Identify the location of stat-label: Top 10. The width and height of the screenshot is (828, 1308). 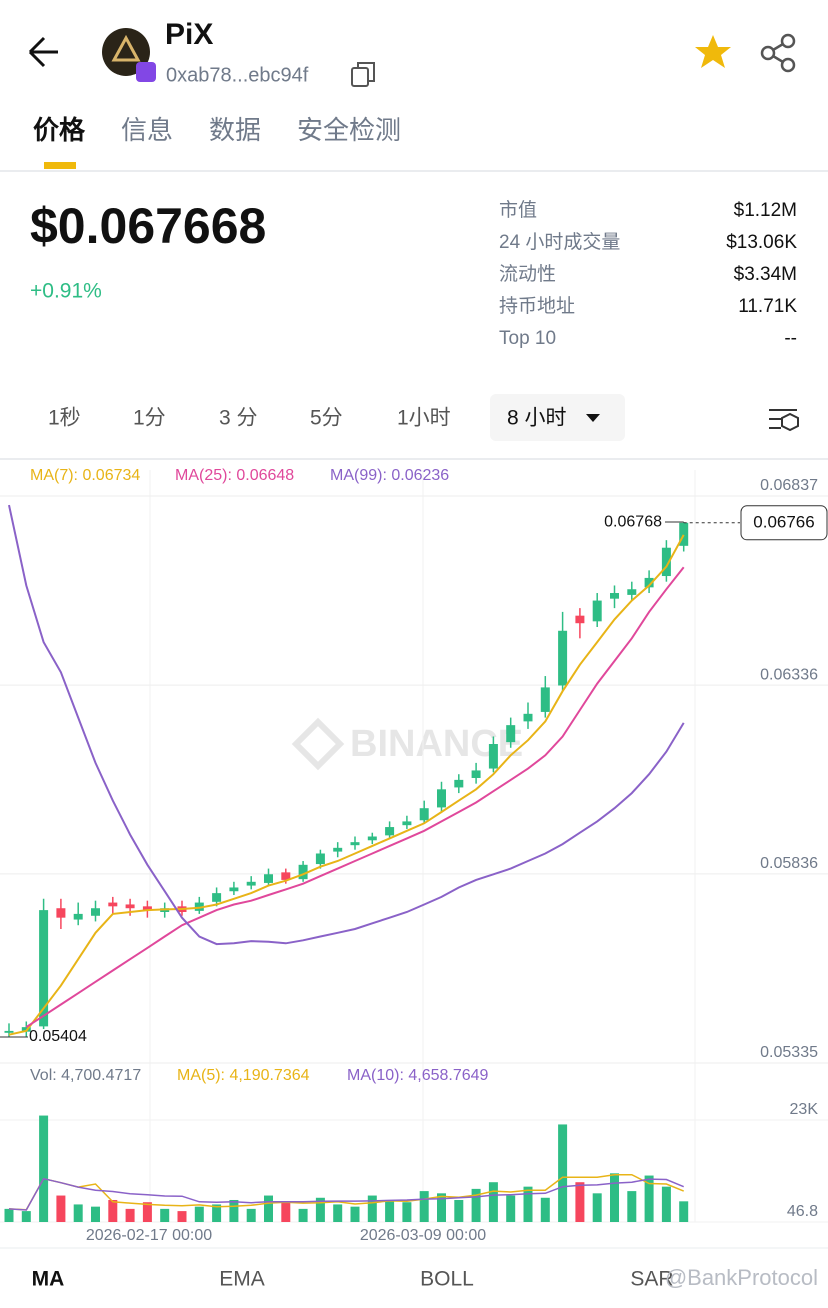
(527, 338).